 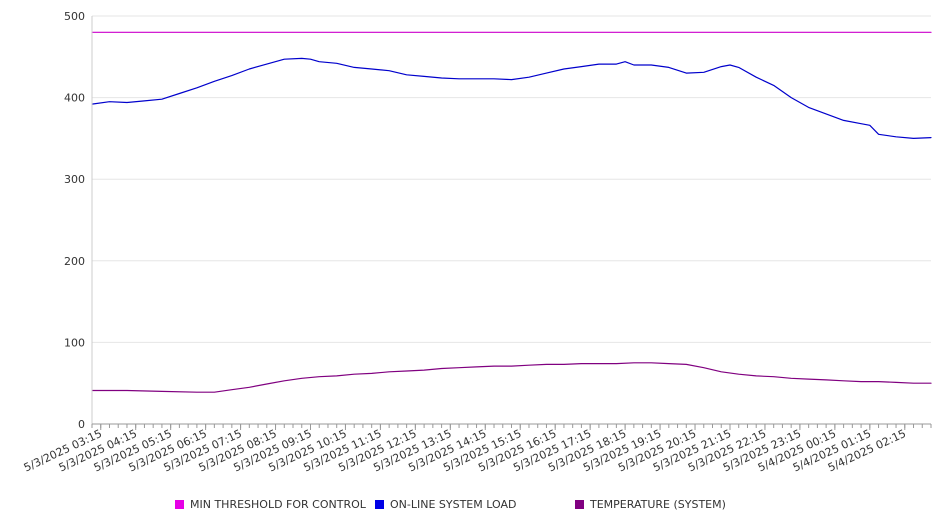 I want to click on y-tick-label: 500, so click(x=74, y=16).